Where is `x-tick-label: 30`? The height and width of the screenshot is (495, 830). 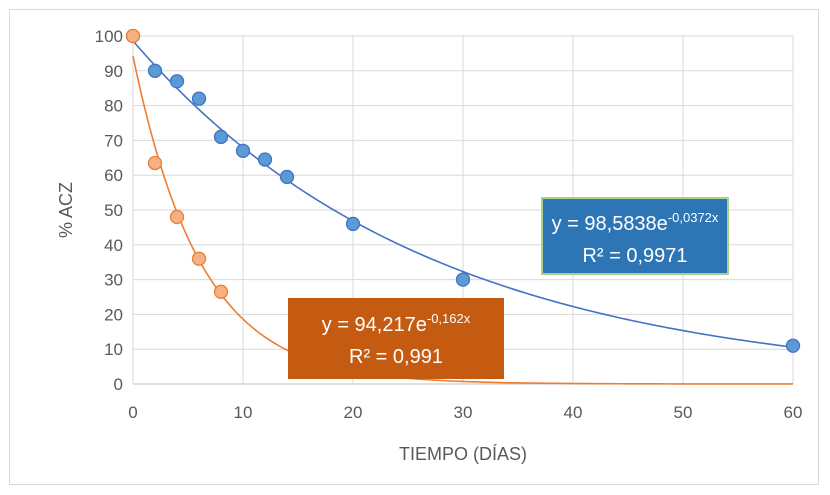 x-tick-label: 30 is located at coordinates (463, 412).